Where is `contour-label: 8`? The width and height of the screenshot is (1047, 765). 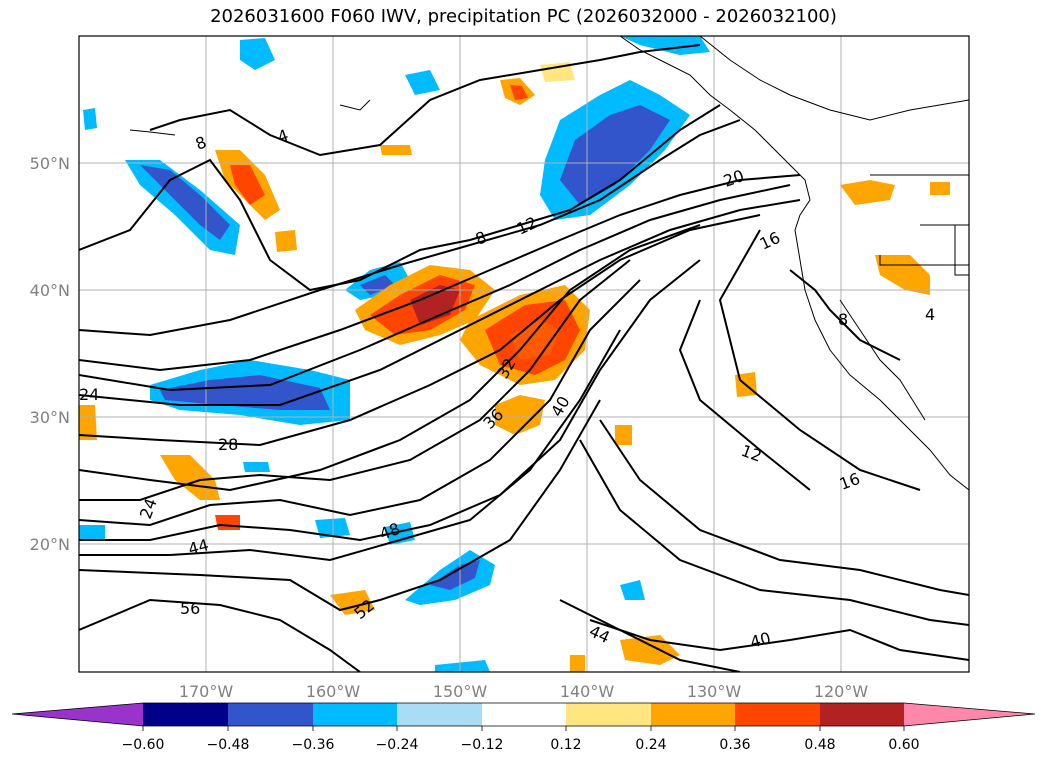 contour-label: 8 is located at coordinates (843, 319).